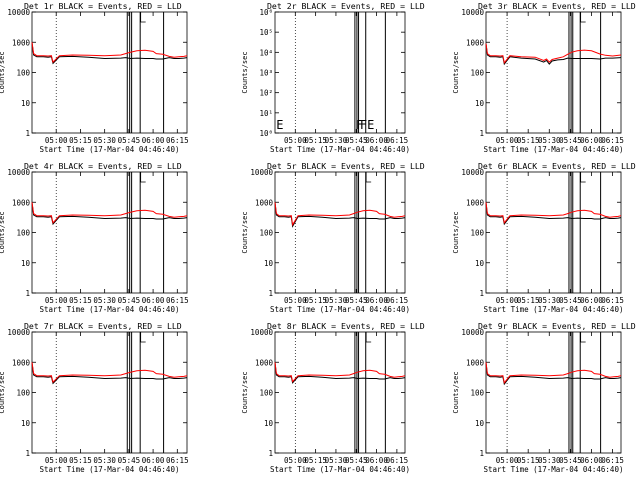 This screenshot has height=480, width=640. Describe the element at coordinates (346, 6) in the screenshot. I see `panel-title: Det 2r BLACK = Events, RED = LLD` at that location.